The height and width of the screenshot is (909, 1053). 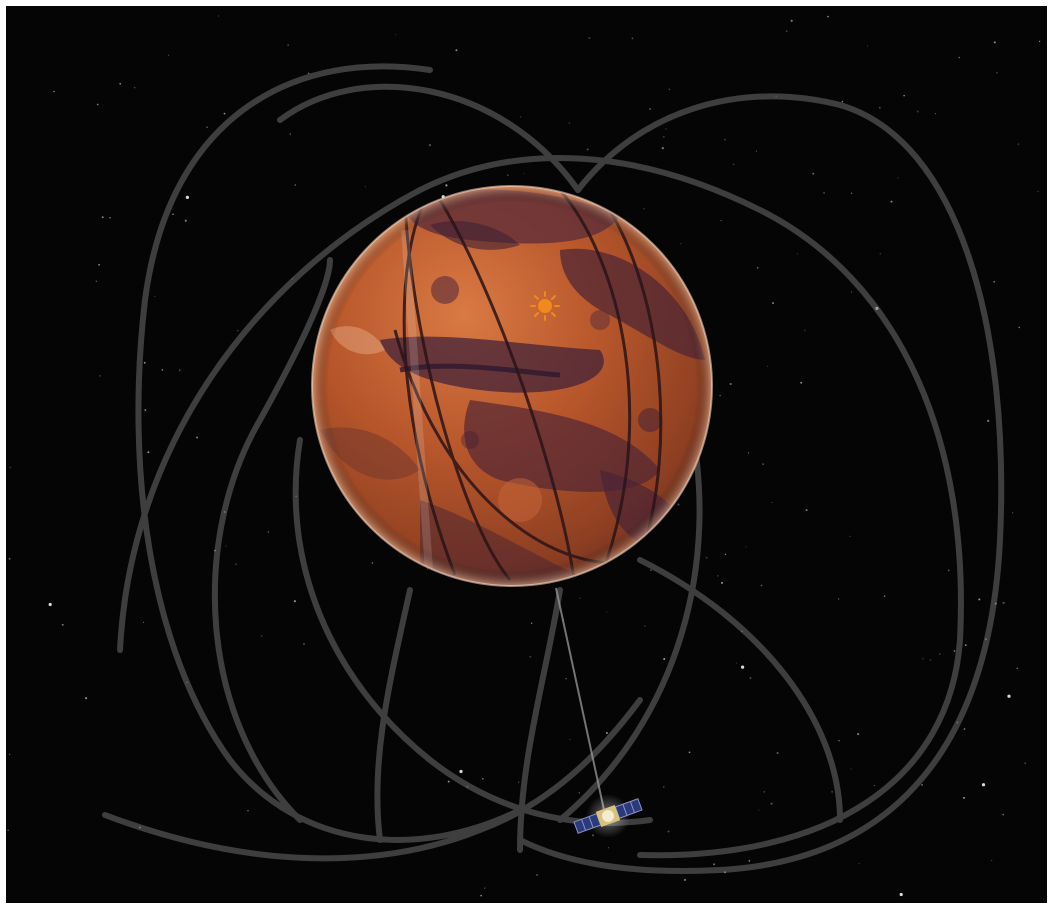 I want to click on satellite-icon, so click(x=608, y=816).